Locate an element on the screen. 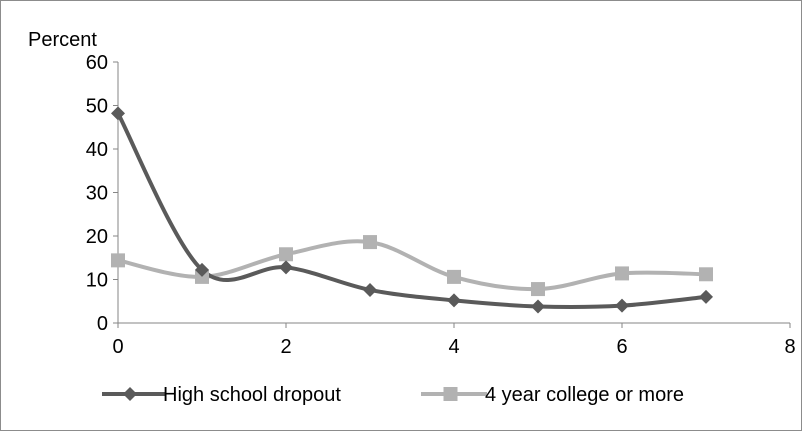 The image size is (802, 431). y-tick-label: 10 is located at coordinates (97, 281).